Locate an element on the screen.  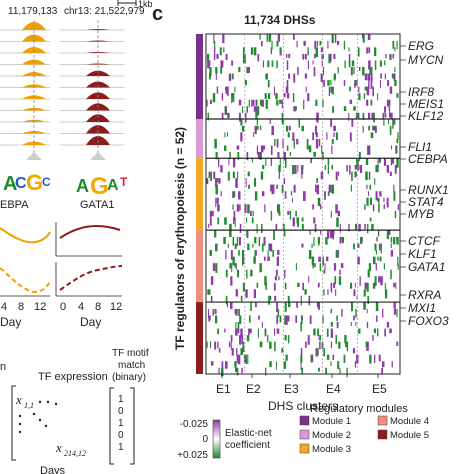
gene-label-mycn: MYCN is located at coordinates (426, 60).